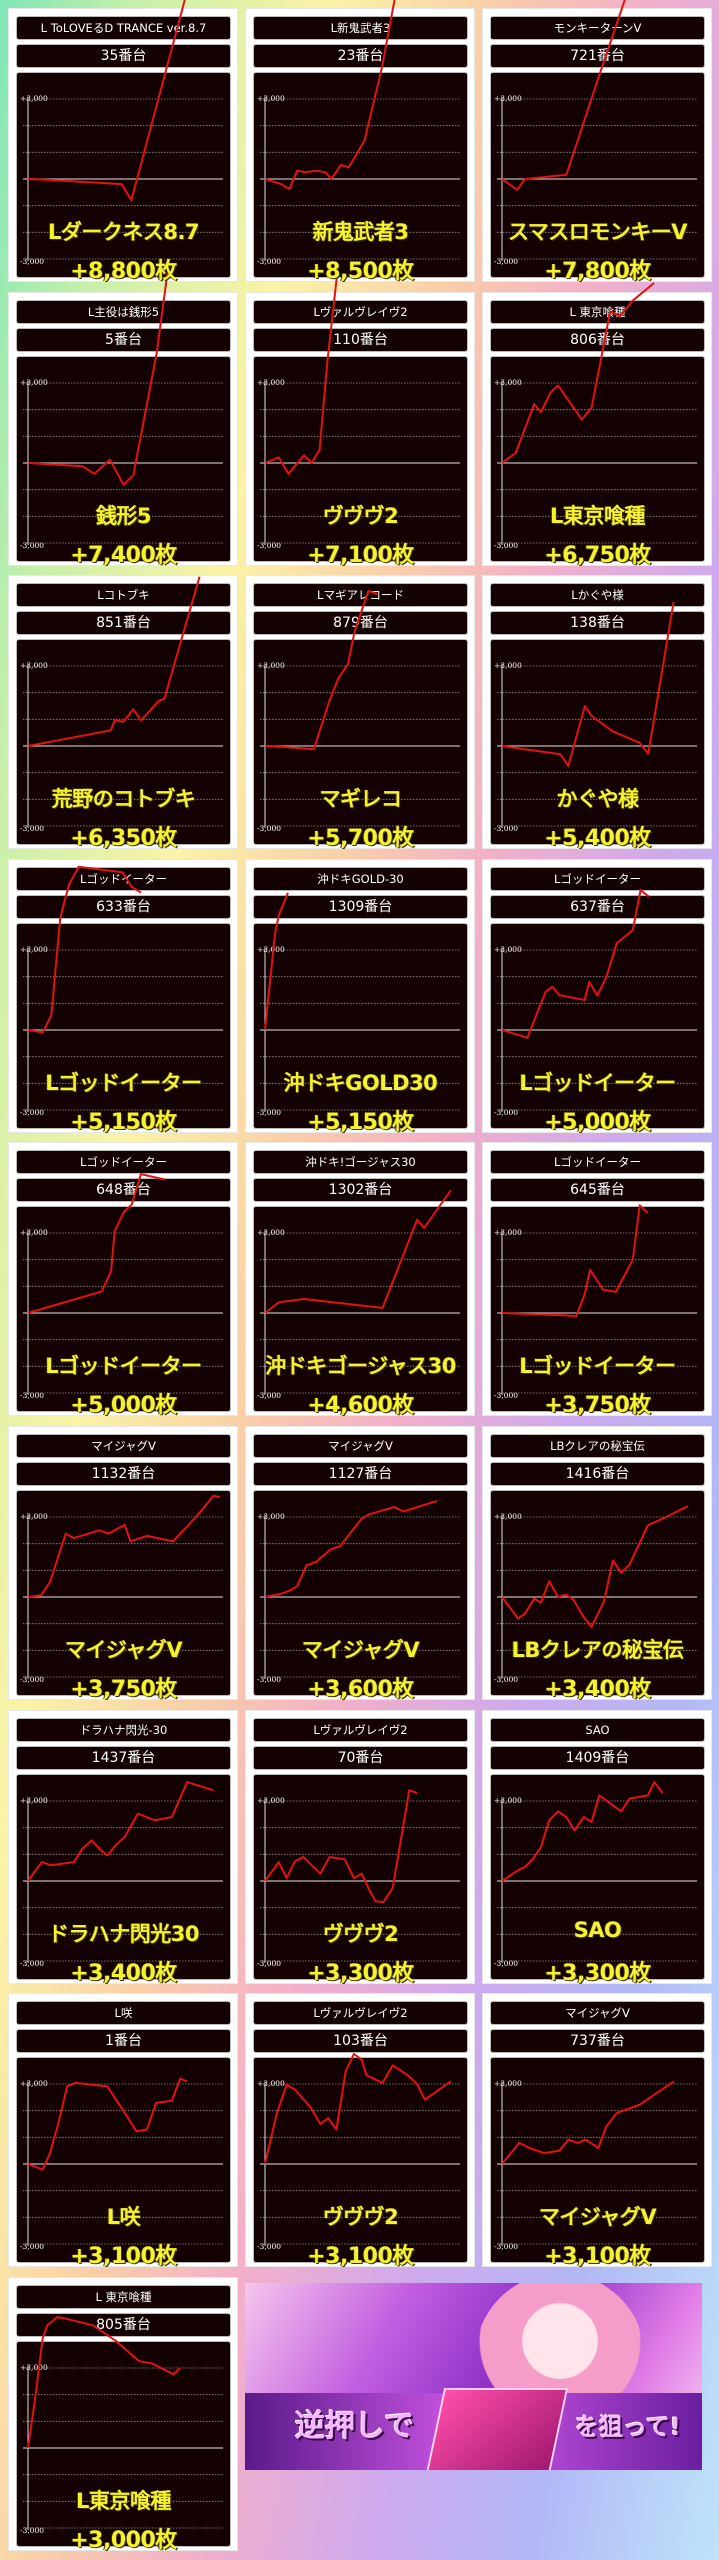 This screenshot has height=2560, width=719. What do you see at coordinates (123, 1933) in the screenshot?
I see `machine-short-name: ドラハナ閃光30` at bounding box center [123, 1933].